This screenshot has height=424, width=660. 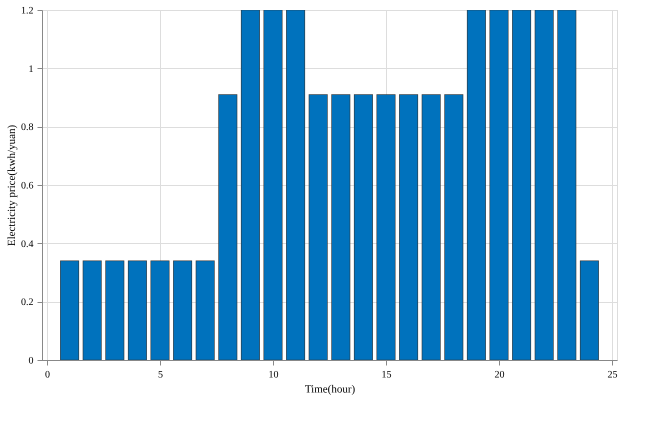 I want to click on x-tick-label: 15, so click(x=387, y=375).